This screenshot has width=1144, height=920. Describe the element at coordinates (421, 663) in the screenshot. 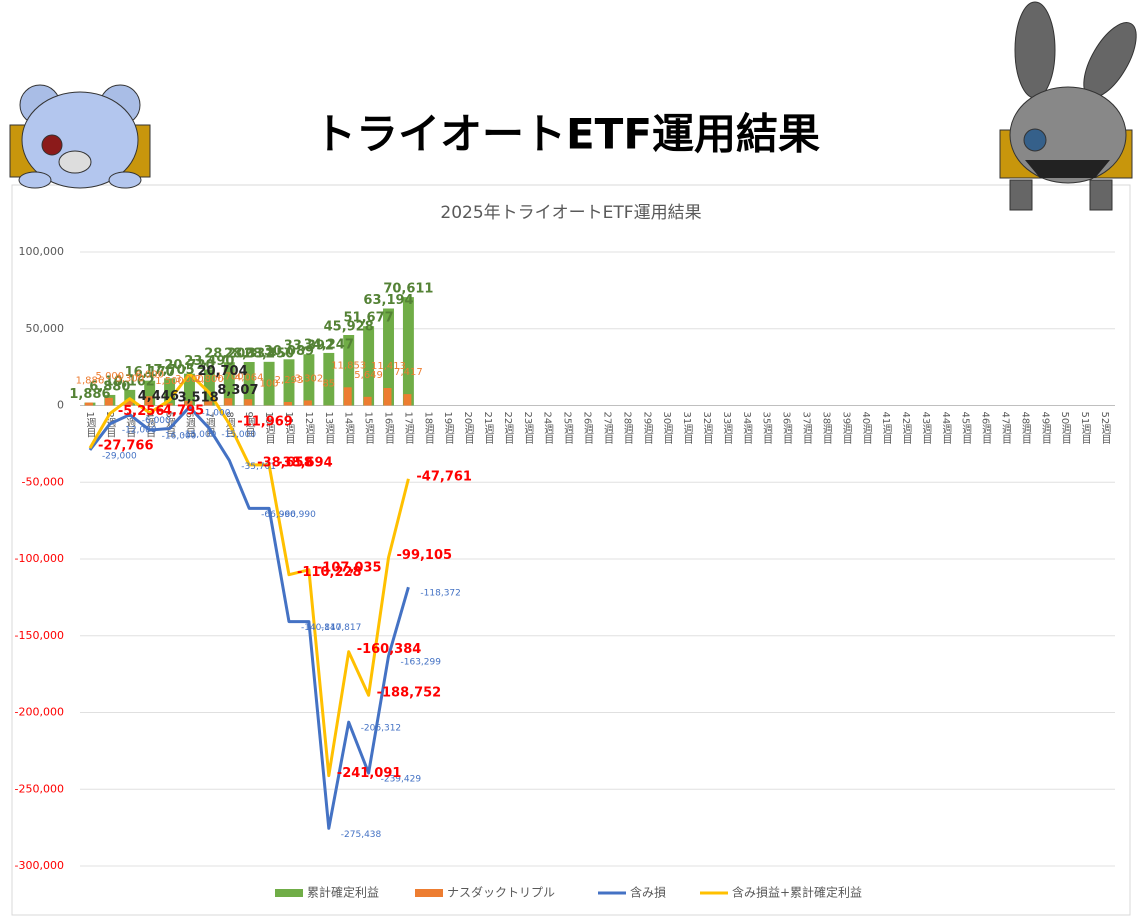

I see `data-label: -163,299` at that location.